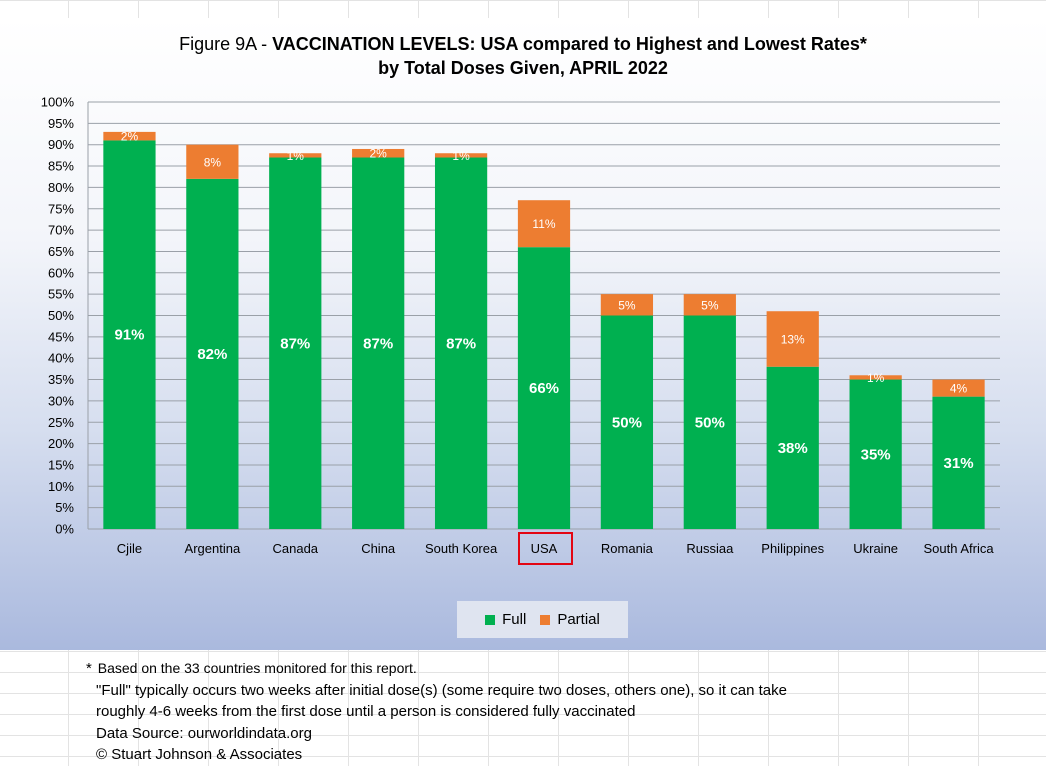  I want to click on chart-legend: Full Partial, so click(542, 619).